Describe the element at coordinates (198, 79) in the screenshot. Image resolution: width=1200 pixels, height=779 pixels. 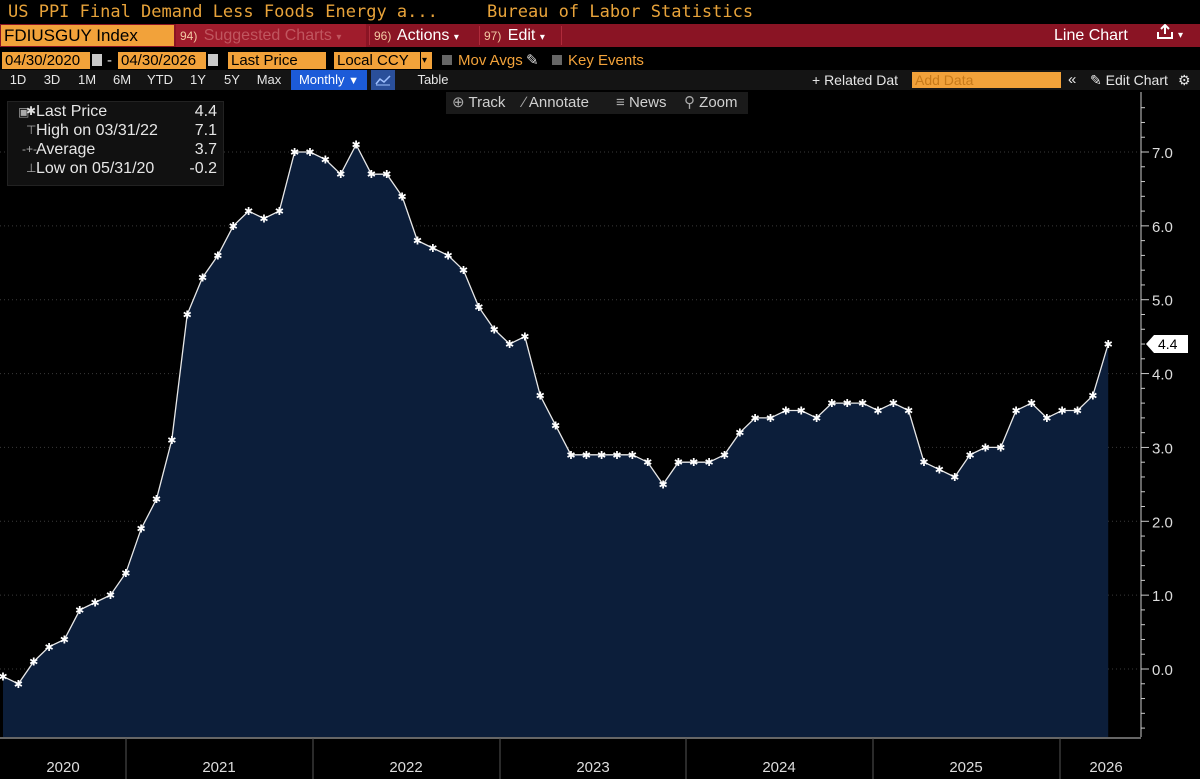
I see `range-1y: 1Y` at that location.